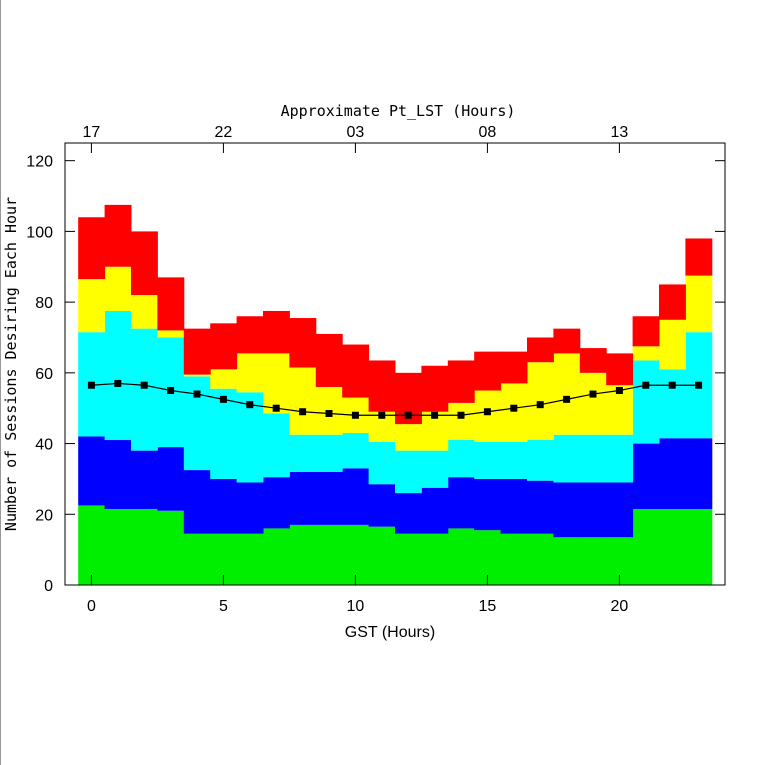 The width and height of the screenshot is (768, 765). Describe the element at coordinates (224, 132) in the screenshot. I see `x2-tick-label: 22` at that location.